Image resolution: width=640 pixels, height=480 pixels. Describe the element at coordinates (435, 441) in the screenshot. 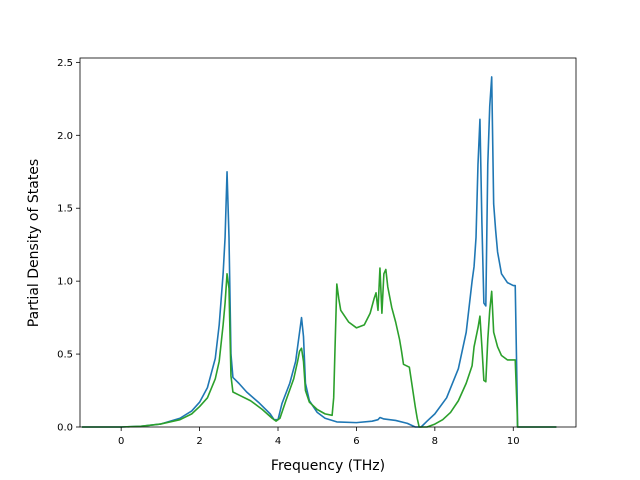

I see `x-tick-label: 8` at that location.